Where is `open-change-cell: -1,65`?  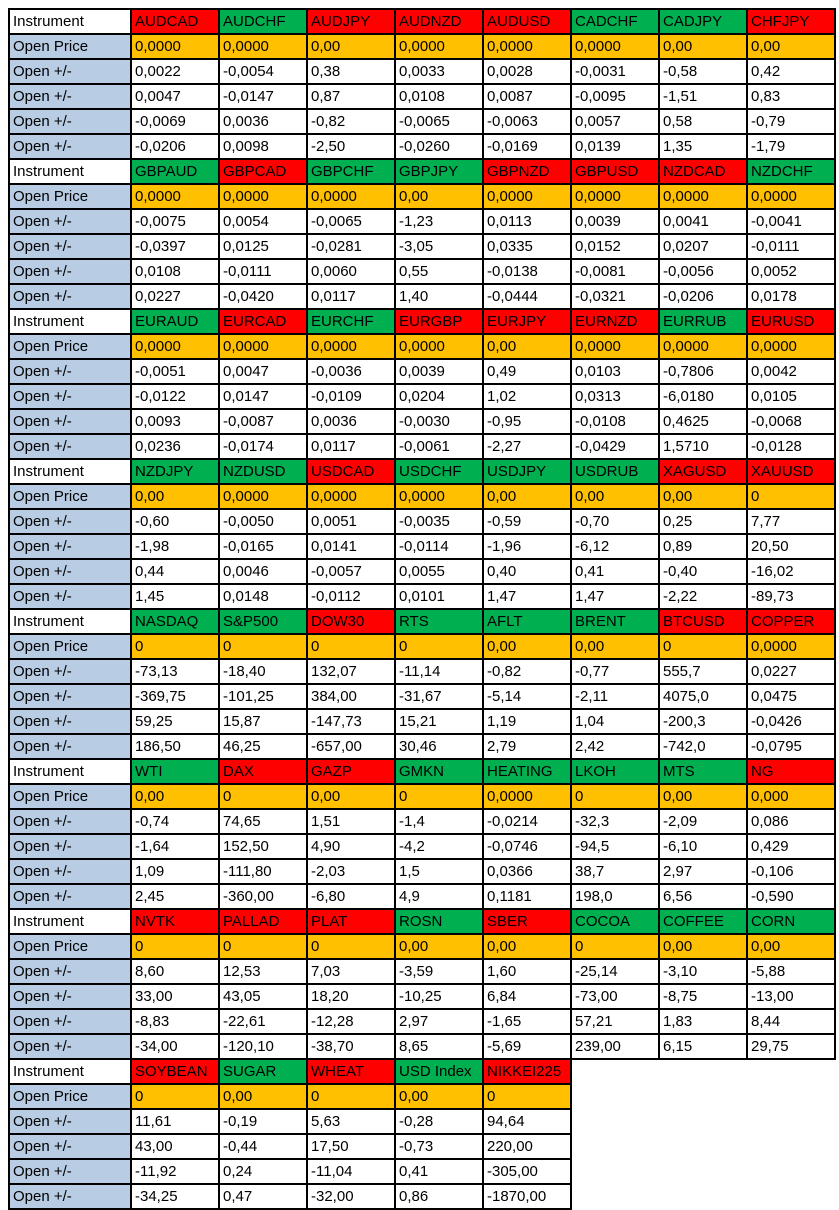 open-change-cell: -1,65 is located at coordinates (527, 1021).